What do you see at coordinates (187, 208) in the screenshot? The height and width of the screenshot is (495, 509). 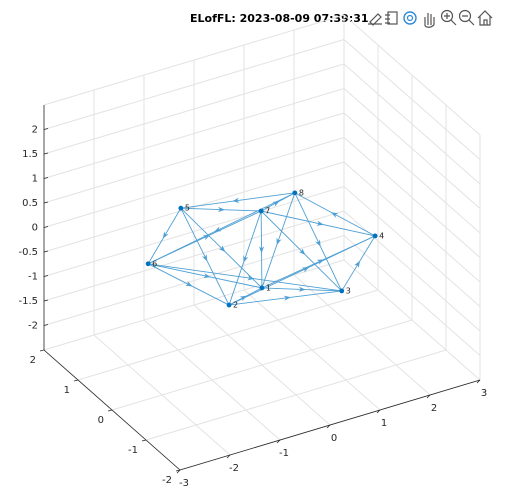 I see `node-label: 5` at bounding box center [187, 208].